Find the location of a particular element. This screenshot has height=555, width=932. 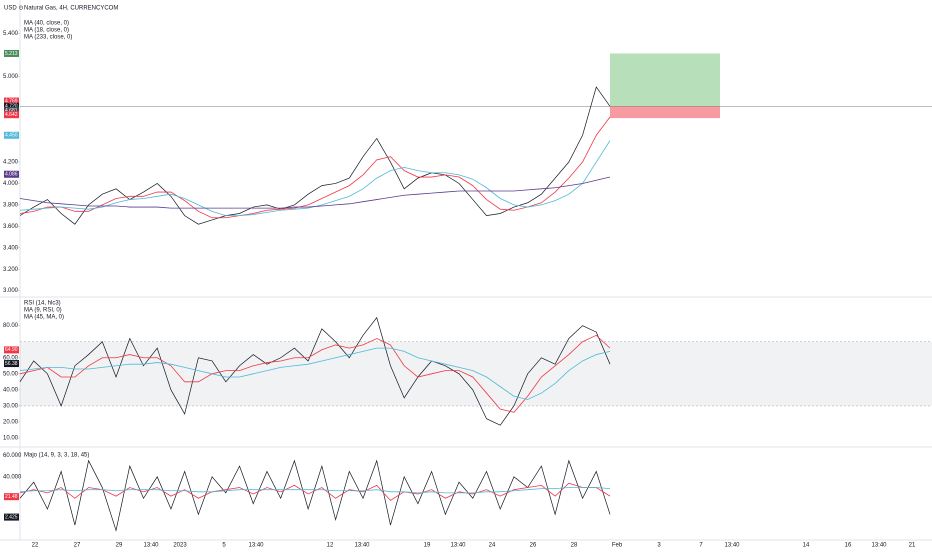

price-badge-label: 4.720 is located at coordinates (11, 107).